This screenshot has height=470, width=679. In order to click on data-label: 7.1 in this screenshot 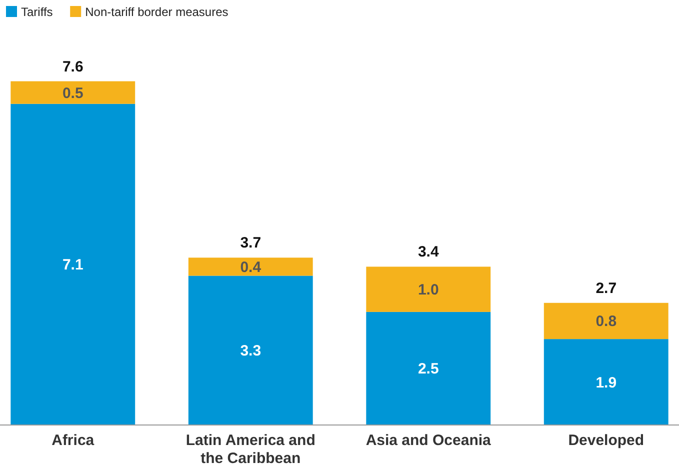, I will do `click(73, 265)`.